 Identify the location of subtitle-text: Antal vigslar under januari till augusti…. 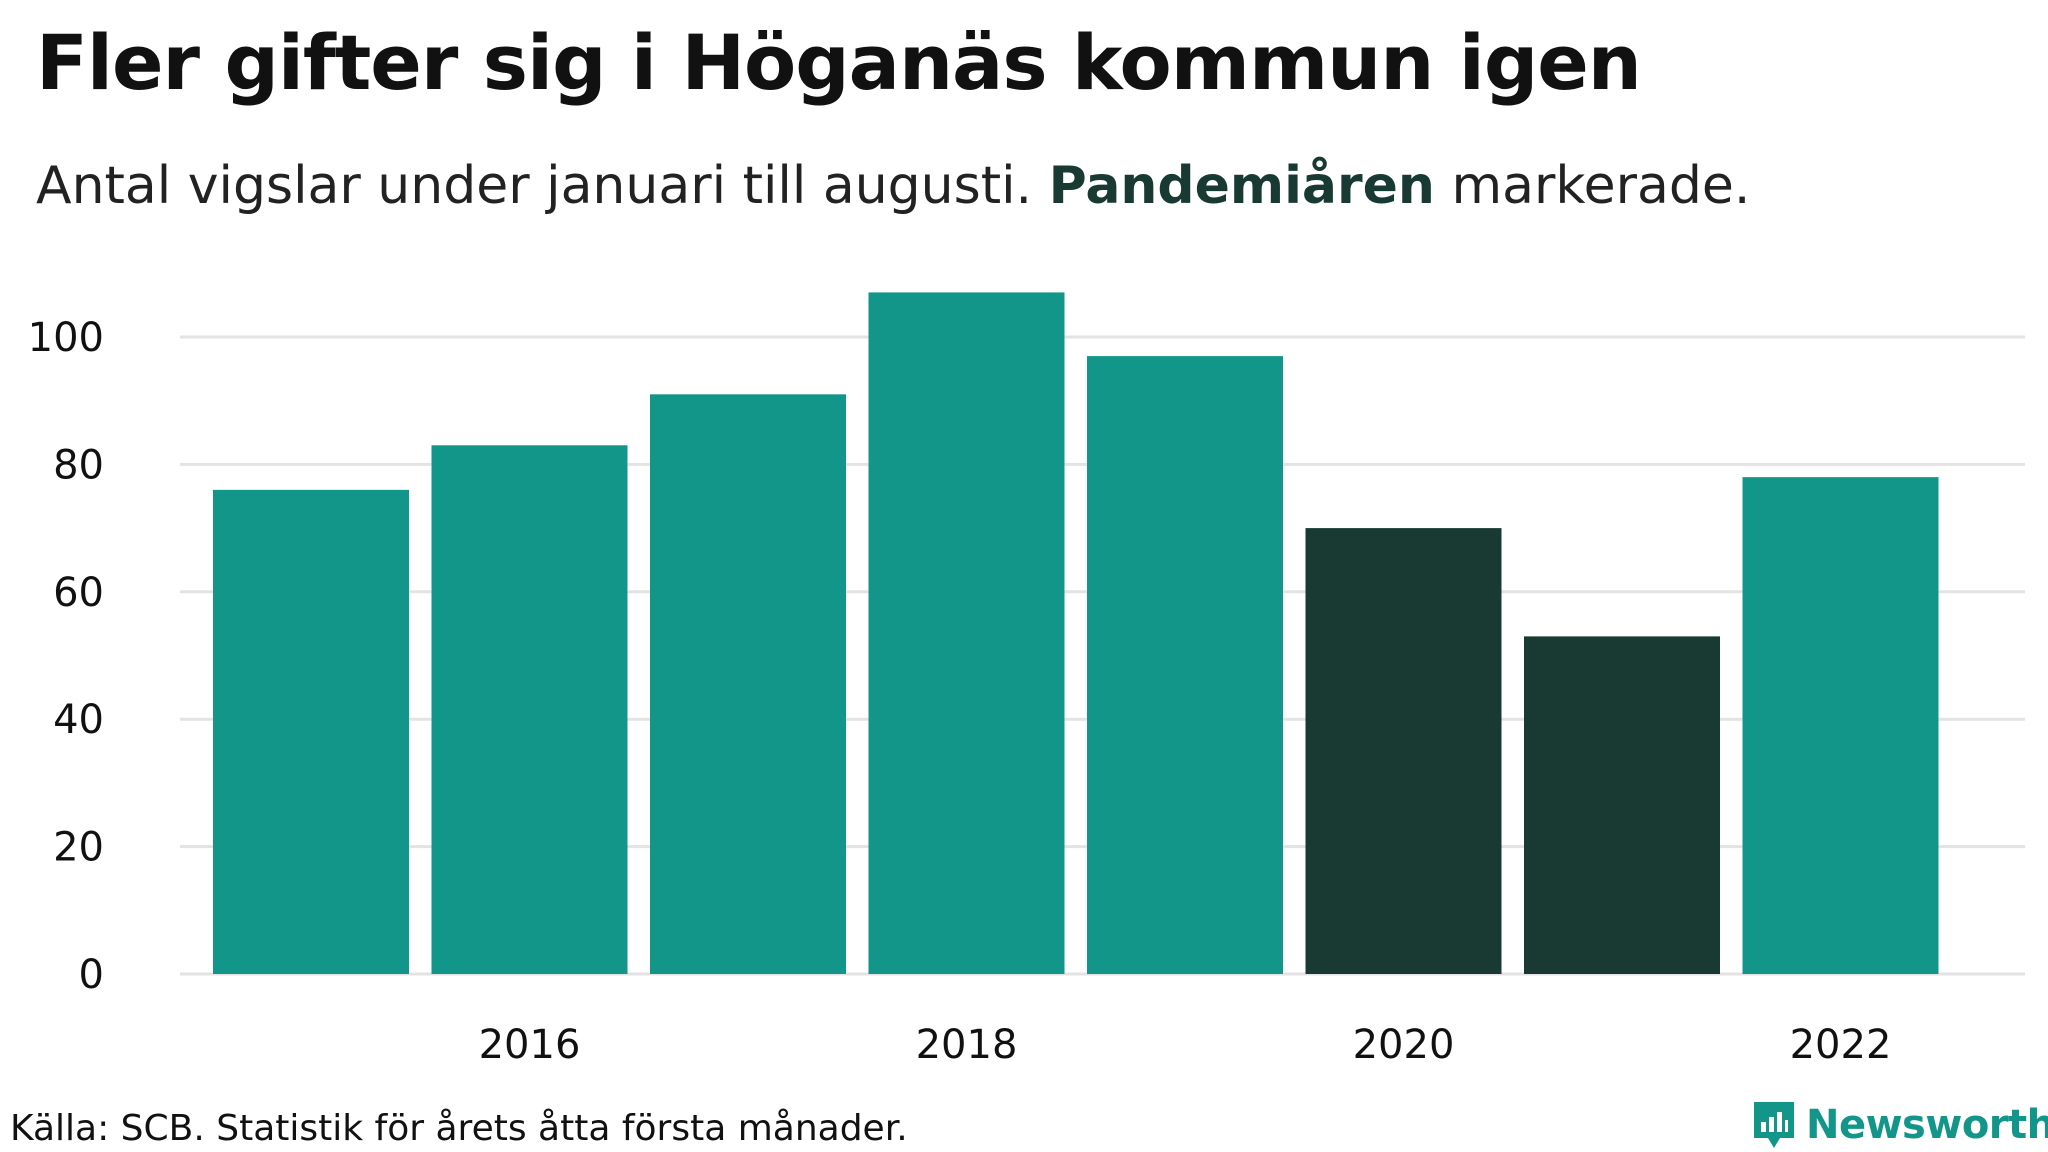
(542, 186).